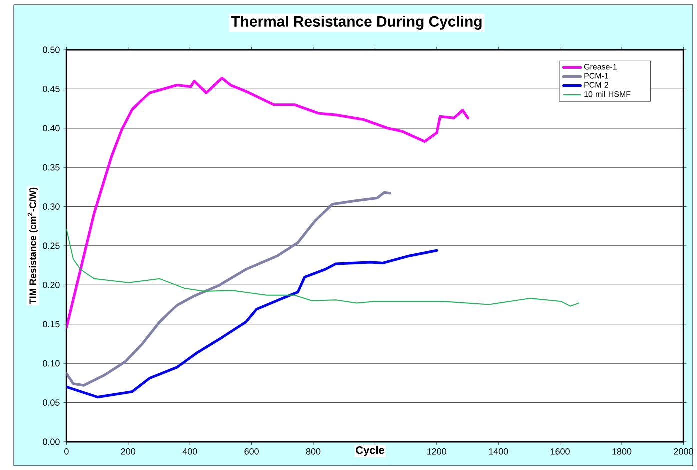 This screenshot has height=470, width=697. Describe the element at coordinates (251, 451) in the screenshot. I see `x-tick-label: 600` at that location.